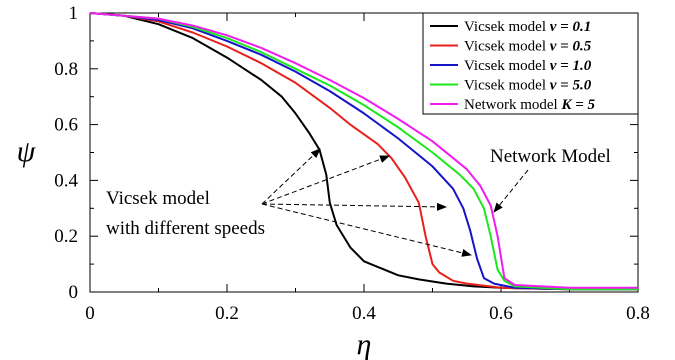 This screenshot has height=360, width=675. Describe the element at coordinates (530, 105) in the screenshot. I see `legend-label-4: Network model K = 5` at that location.